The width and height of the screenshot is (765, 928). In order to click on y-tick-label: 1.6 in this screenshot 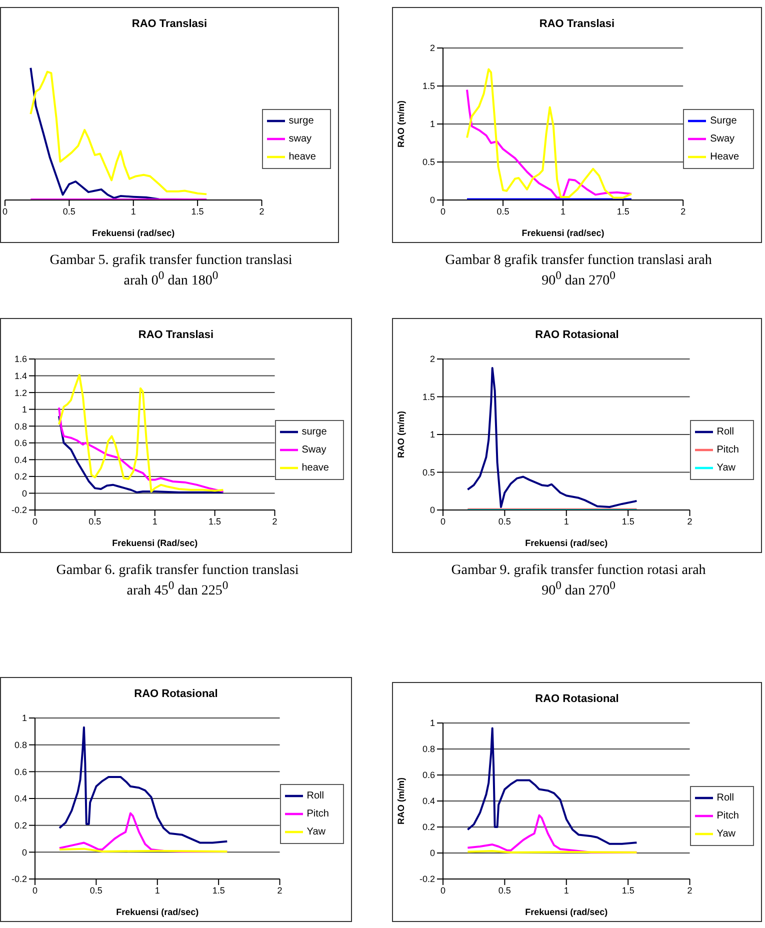, I will do `click(20, 359)`.